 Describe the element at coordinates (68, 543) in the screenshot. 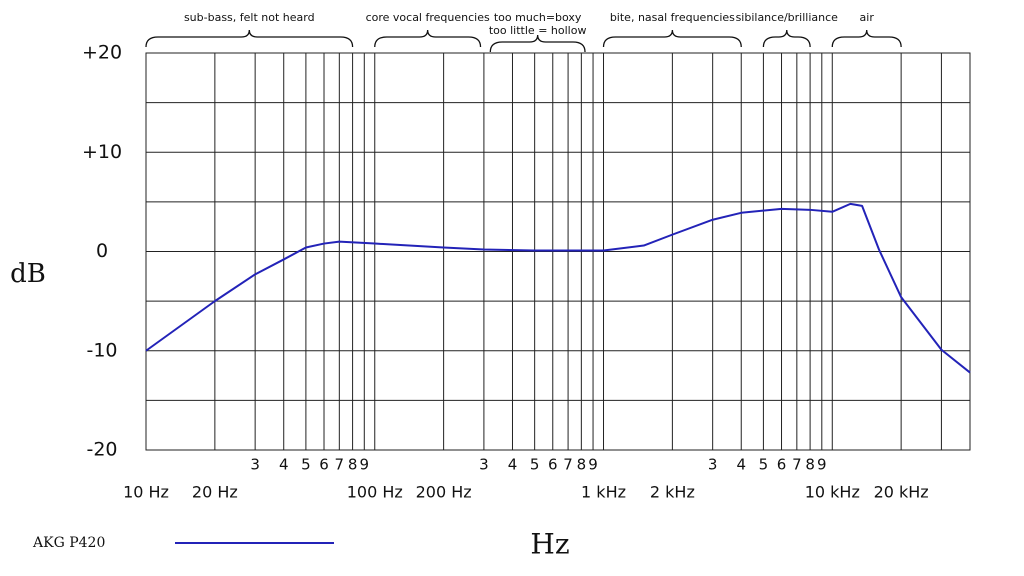

I see `legend-label: AKG P420` at that location.